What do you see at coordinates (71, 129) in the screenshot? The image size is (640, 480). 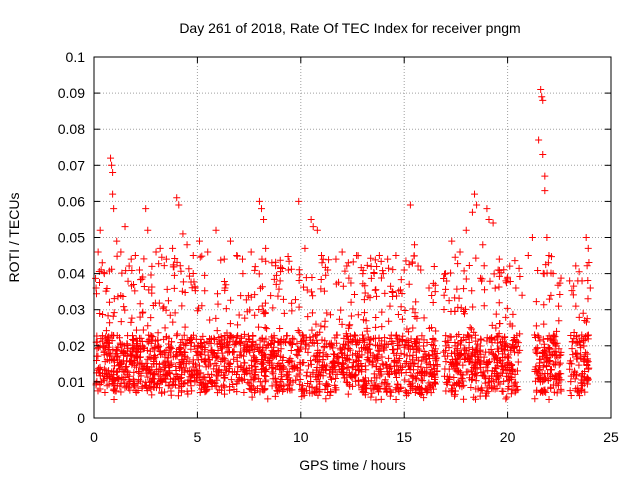 I see `y-tick-label: 0.08` at bounding box center [71, 129].